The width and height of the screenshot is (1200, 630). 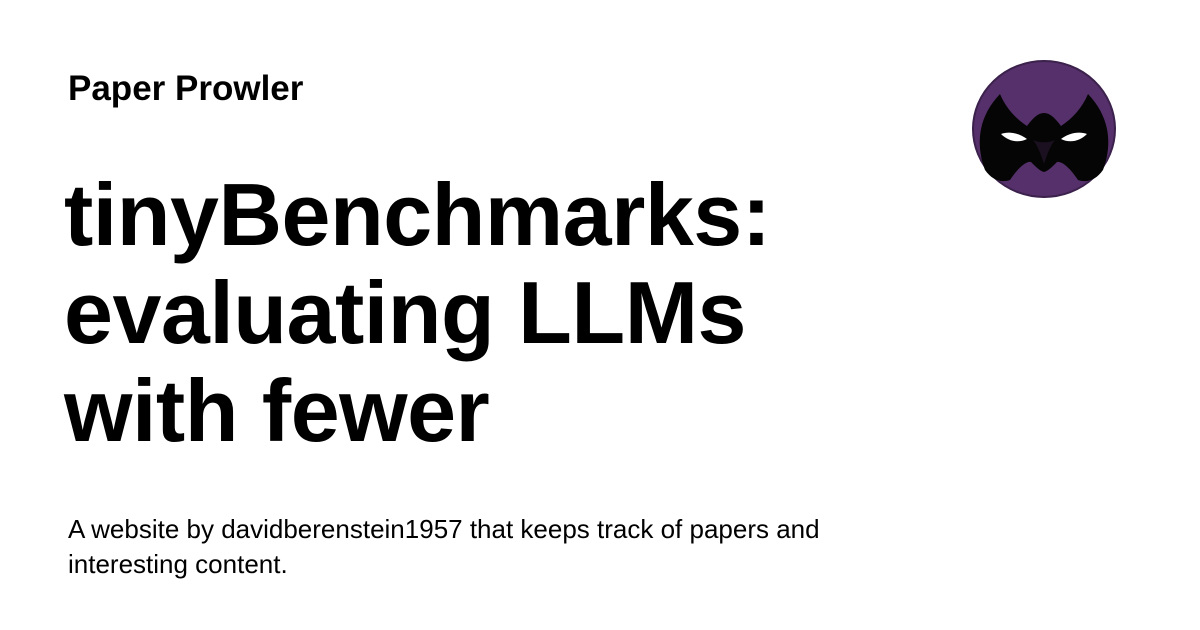 I want to click on masked-face-icon, so click(x=1044, y=129).